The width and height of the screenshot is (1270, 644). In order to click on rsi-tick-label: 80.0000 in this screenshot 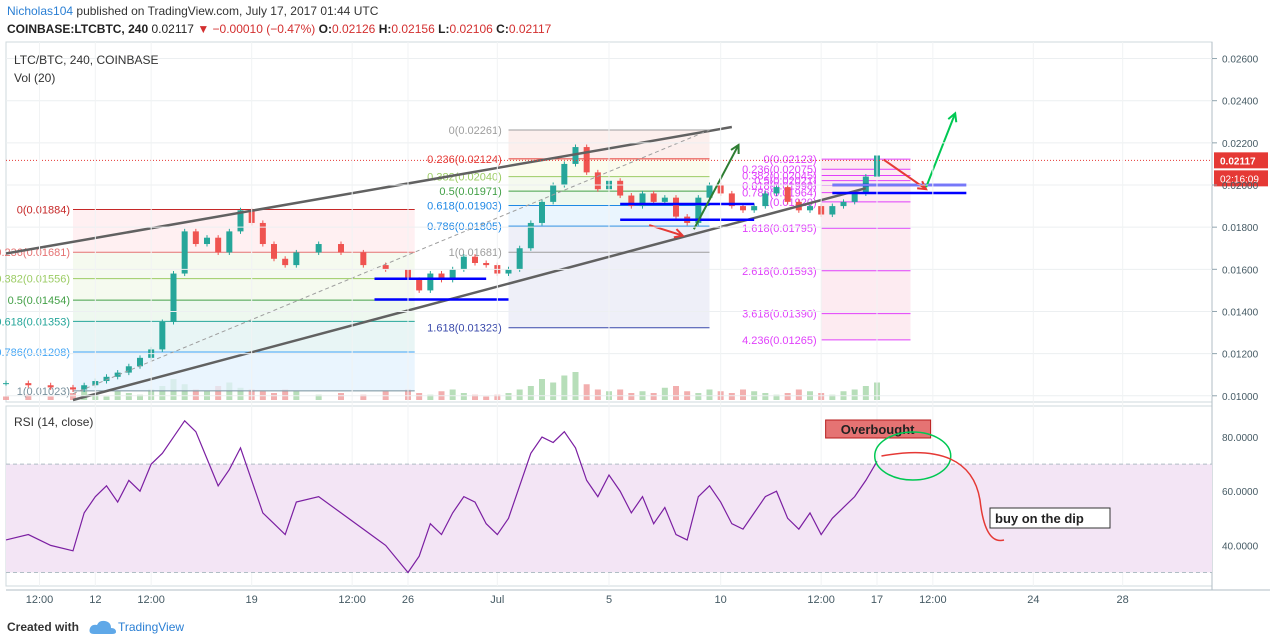, I will do `click(1240, 438)`.